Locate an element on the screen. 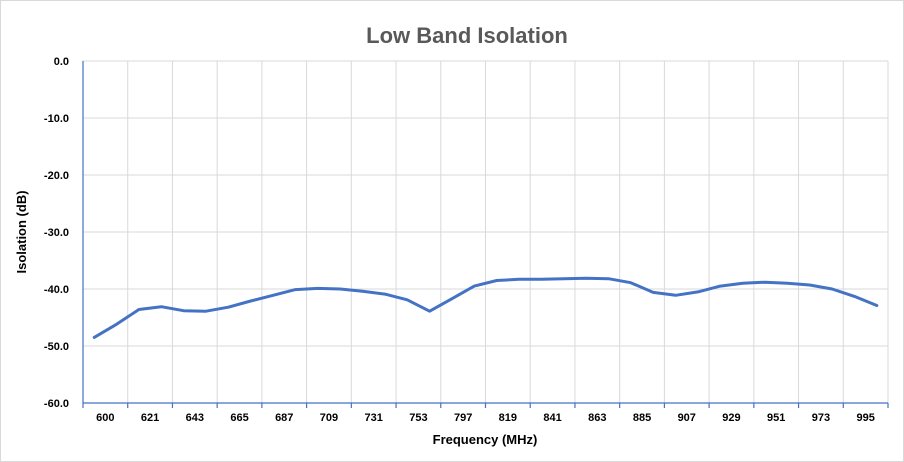  x-tick-label: 687 is located at coordinates (284, 418).